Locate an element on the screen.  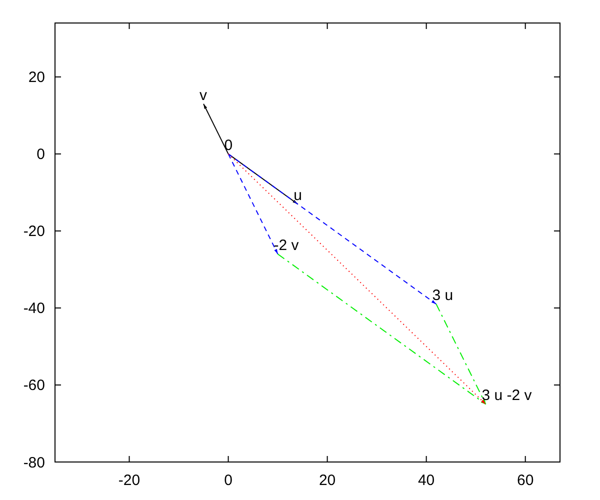
y-tick-label: -20 is located at coordinates (34, 231).